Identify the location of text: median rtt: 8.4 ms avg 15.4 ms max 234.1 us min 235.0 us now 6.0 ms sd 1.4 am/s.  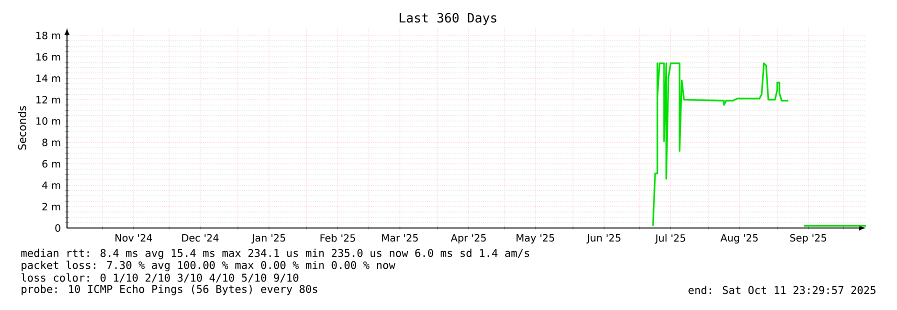
(275, 254).